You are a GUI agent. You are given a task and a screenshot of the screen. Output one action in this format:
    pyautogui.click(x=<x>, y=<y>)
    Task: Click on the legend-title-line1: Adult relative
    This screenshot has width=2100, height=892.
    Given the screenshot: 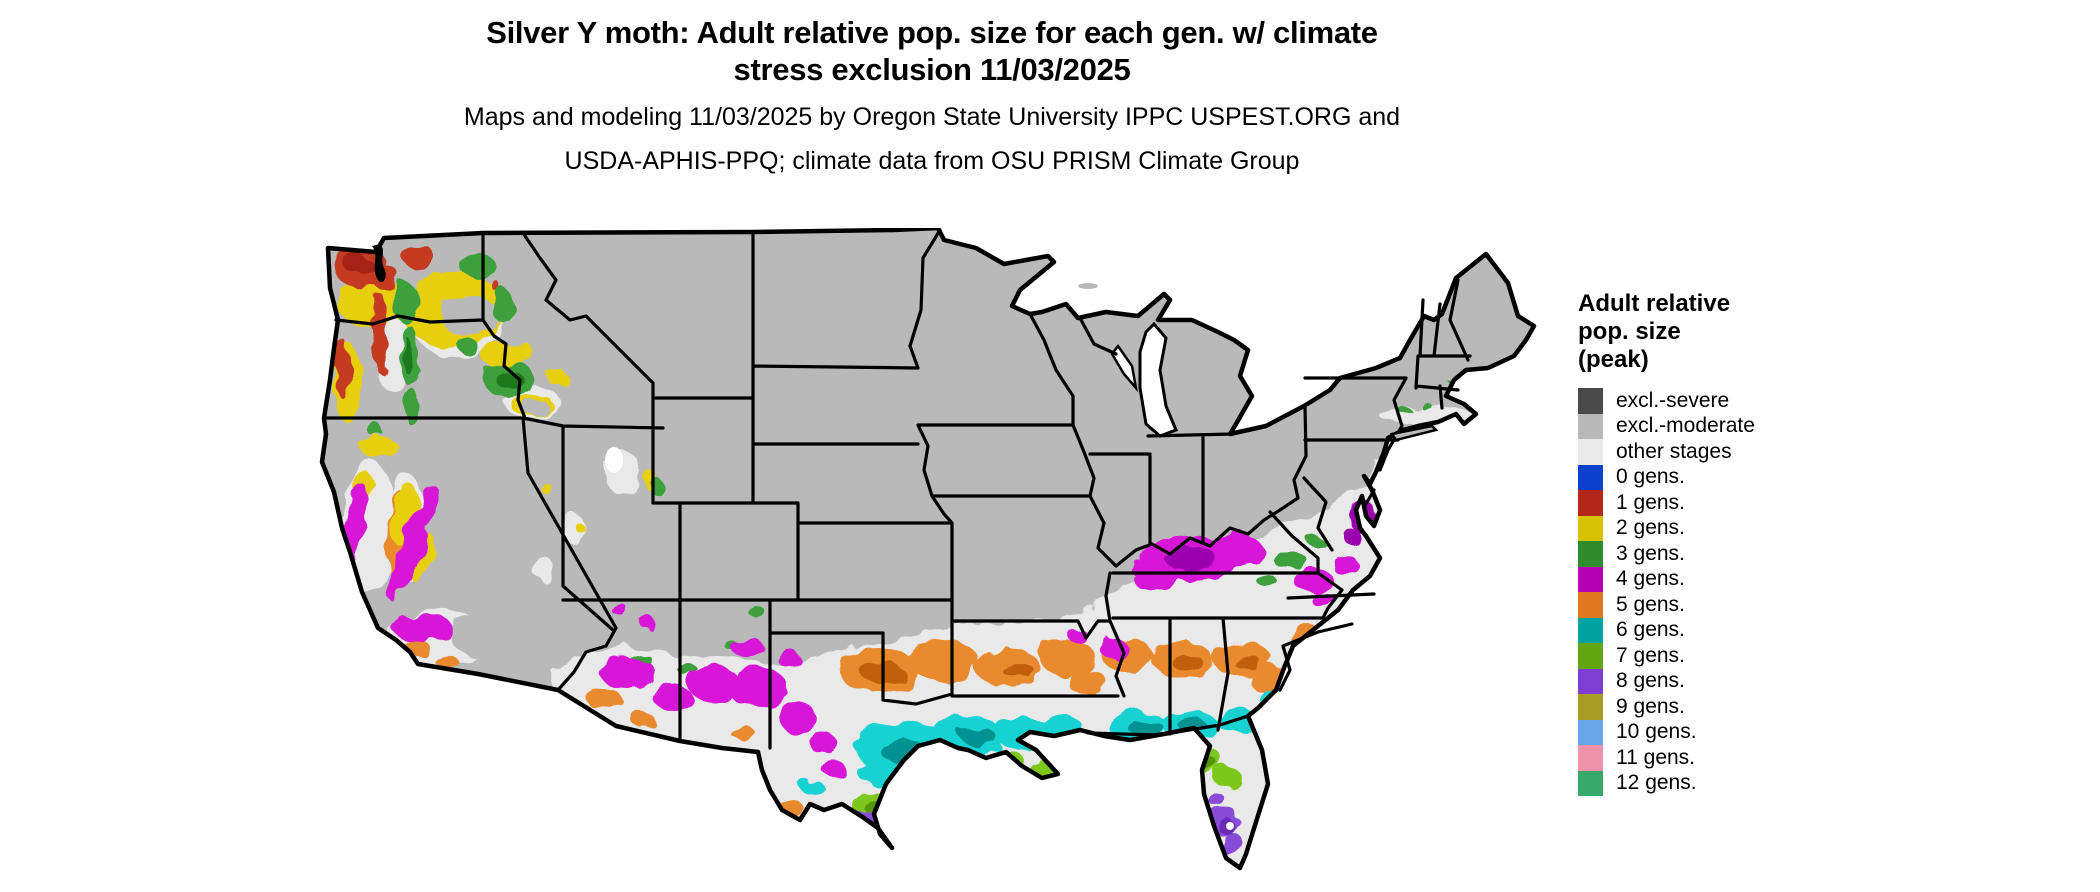 What is the action you would take?
    pyautogui.click(x=1654, y=303)
    